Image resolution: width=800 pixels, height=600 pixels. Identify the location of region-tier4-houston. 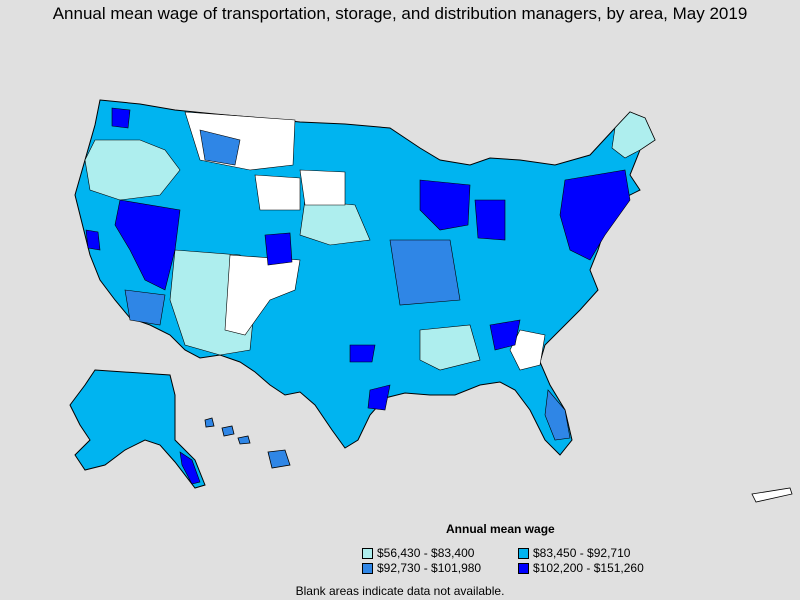
(379, 397).